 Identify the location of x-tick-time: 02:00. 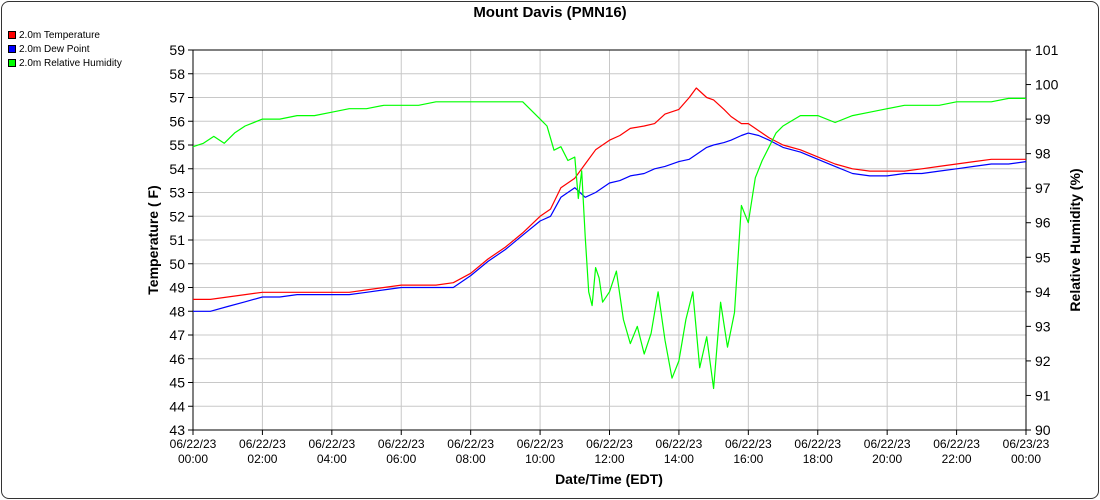
(262, 459).